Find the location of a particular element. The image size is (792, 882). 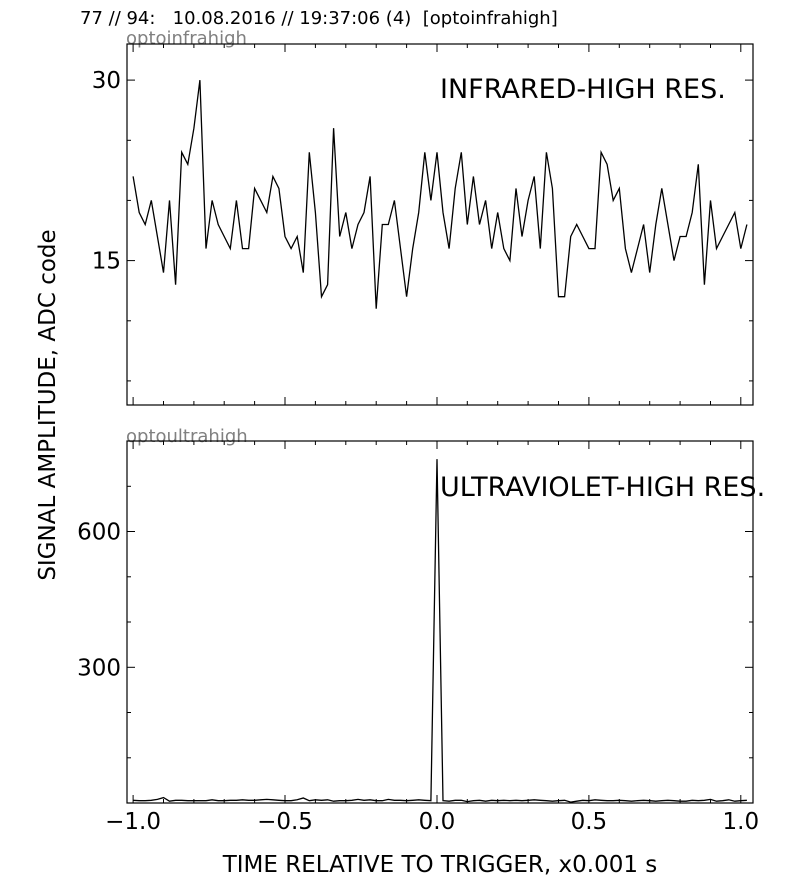

panel-ultraviolet-xtick-labels: −1.0 −0.5 0.0 0.5 1.0 is located at coordinates (432, 822).